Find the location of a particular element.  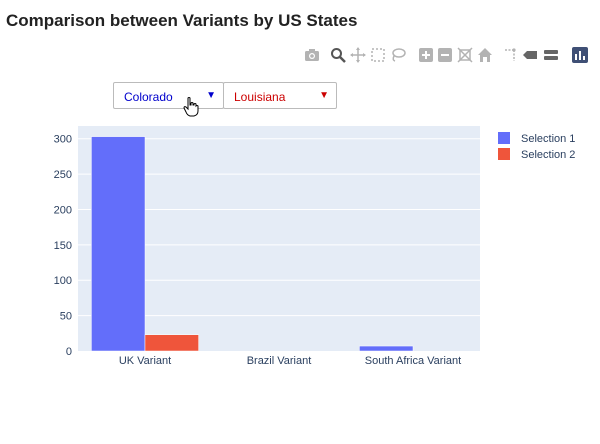

y-tick-label: 100 is located at coordinates (63, 281).